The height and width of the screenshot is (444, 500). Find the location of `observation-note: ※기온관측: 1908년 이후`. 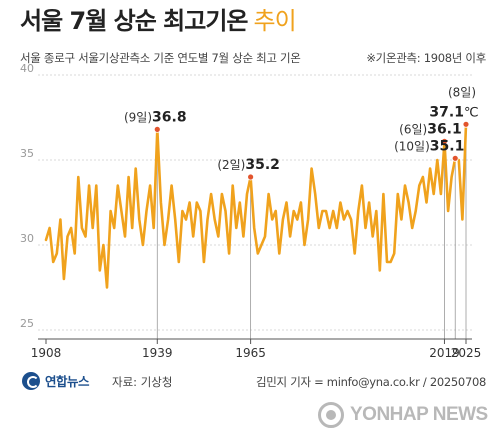

observation-note: ※기온관측: 1908년 이후 is located at coordinates (426, 58).